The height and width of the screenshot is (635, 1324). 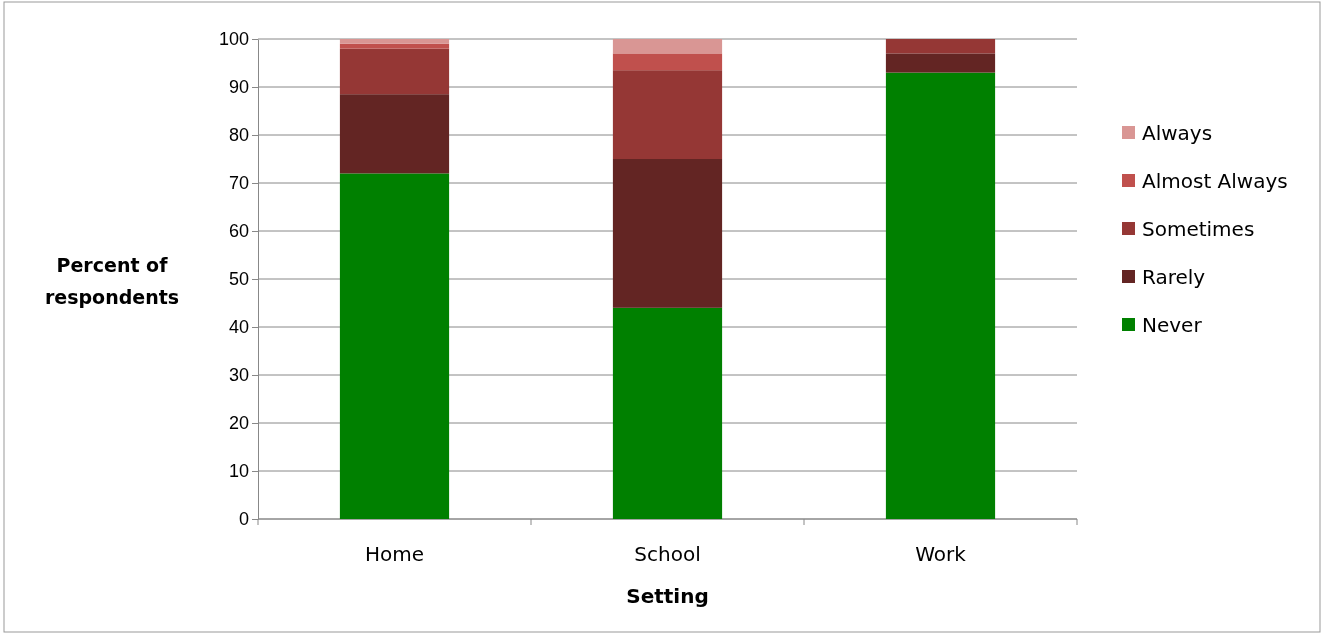 What do you see at coordinates (233, 39) in the screenshot?
I see `y-tick-label: 100` at bounding box center [233, 39].